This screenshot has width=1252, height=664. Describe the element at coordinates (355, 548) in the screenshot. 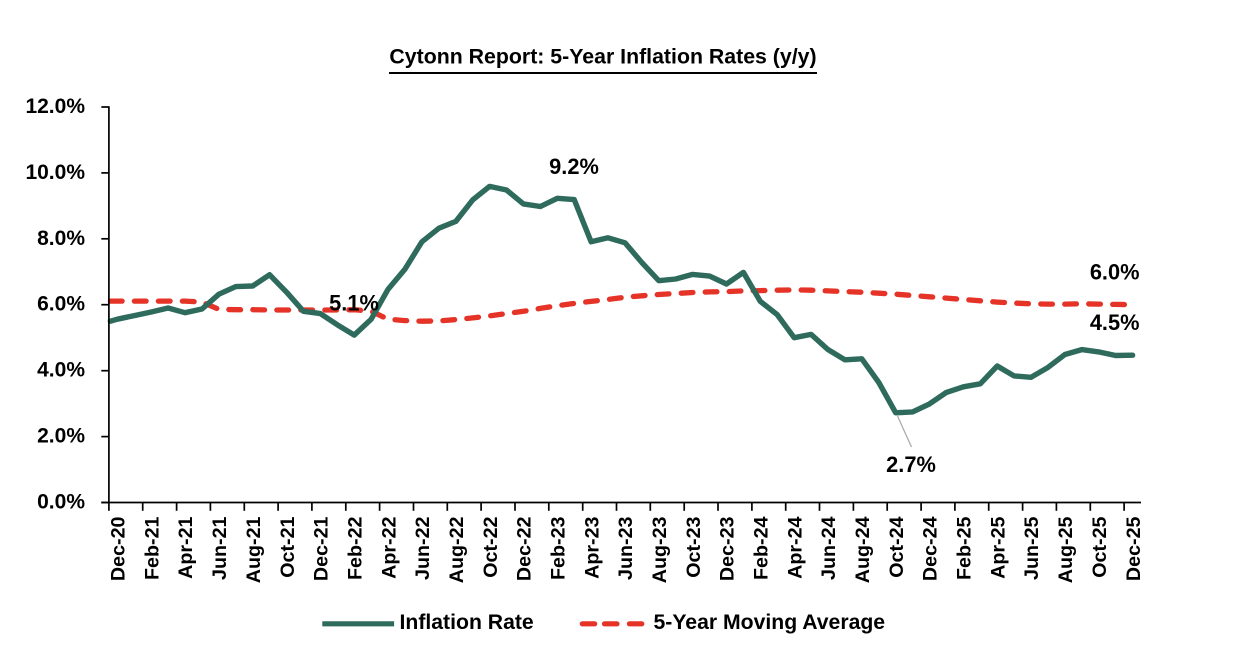

I see `svg-text: Feb-22` at that location.